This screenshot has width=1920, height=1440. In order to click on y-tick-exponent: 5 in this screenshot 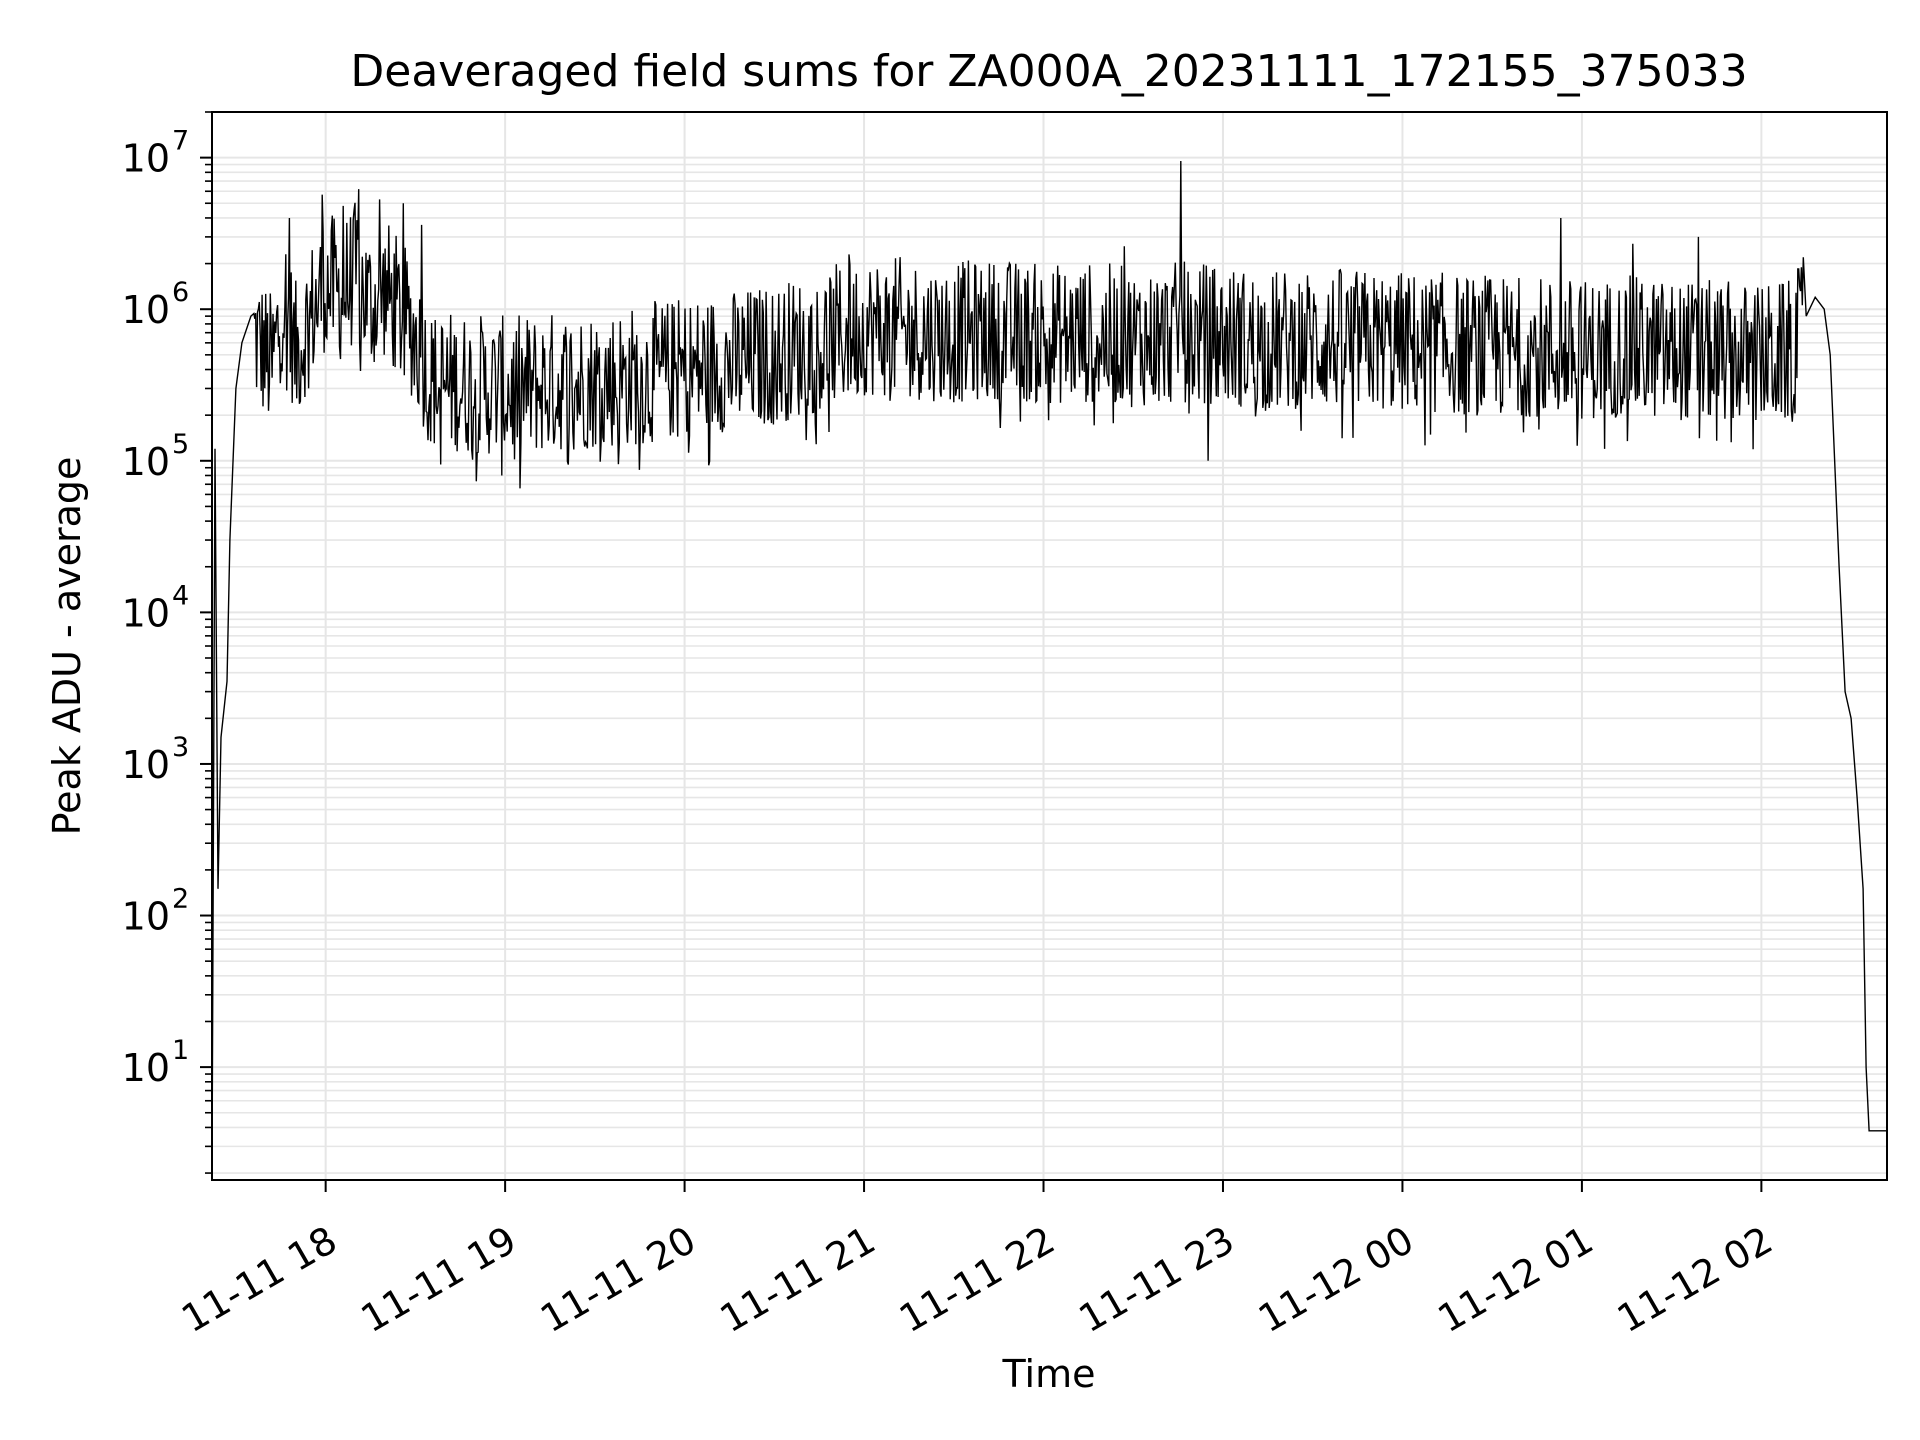, I will do `click(180, 444)`.